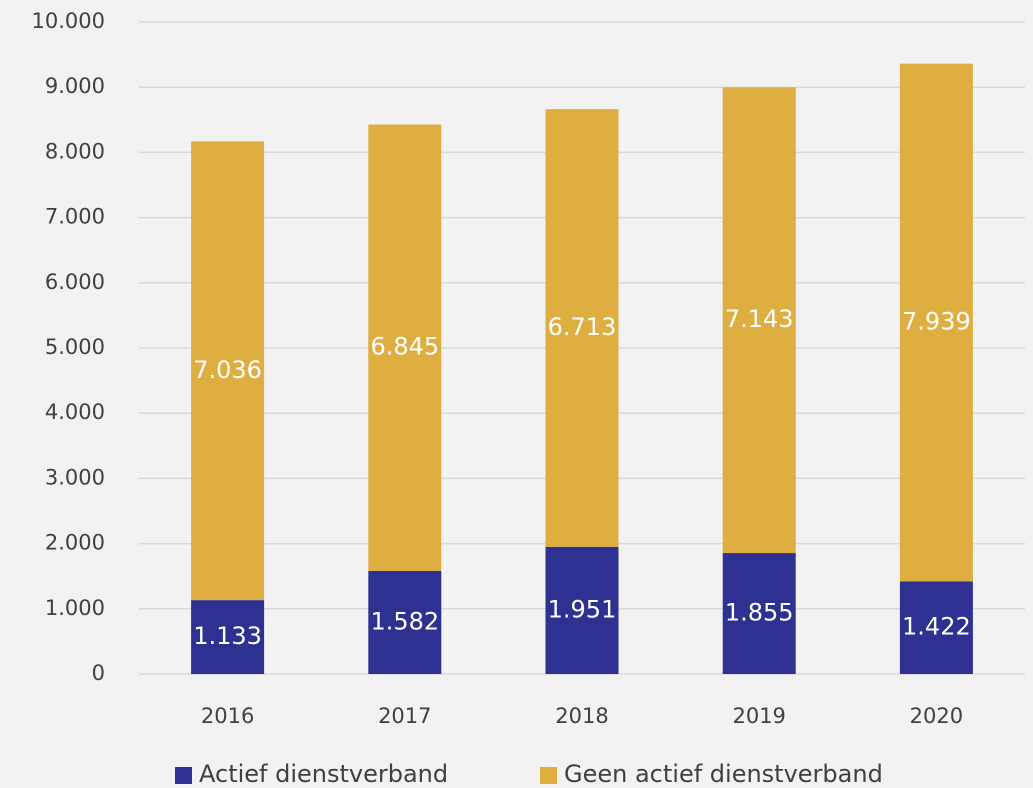 The width and height of the screenshot is (1033, 788). I want to click on x-tick-label: 2018, so click(581, 716).